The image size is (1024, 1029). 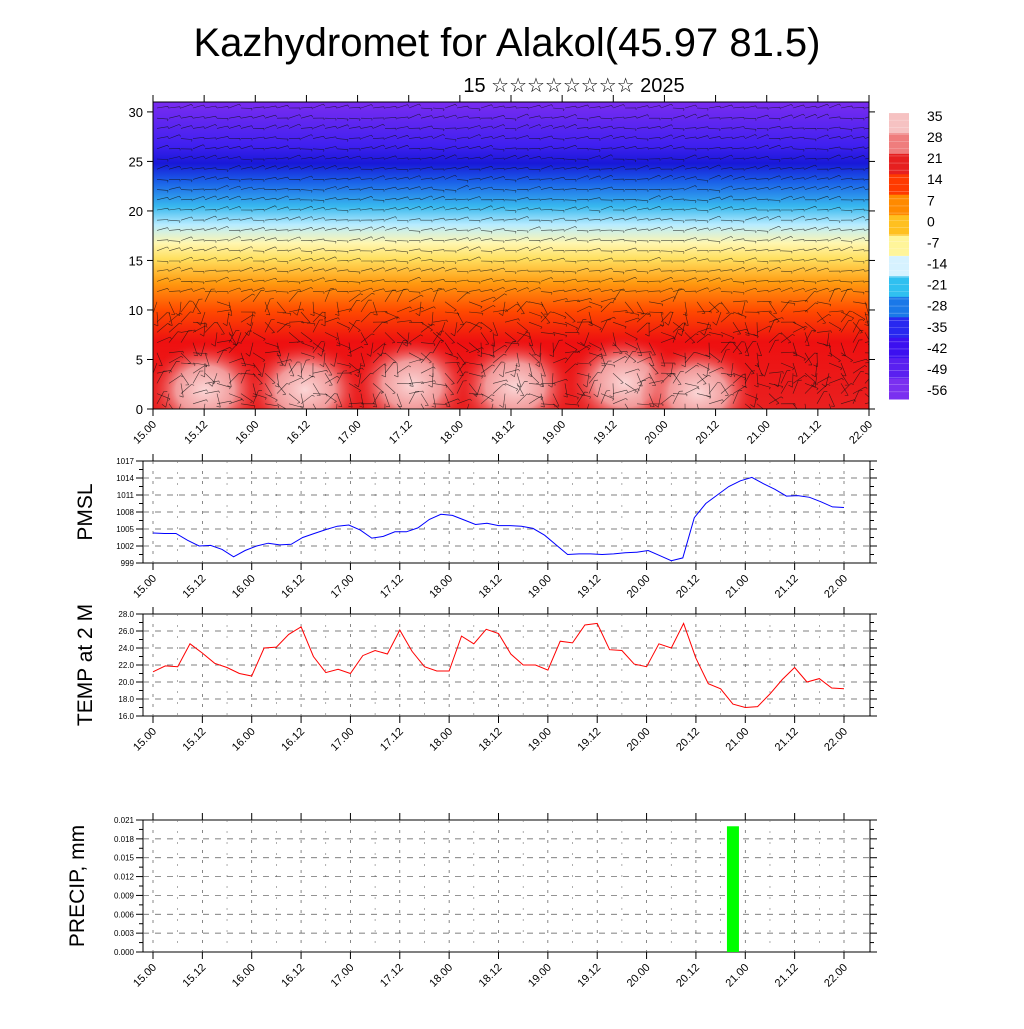 I want to click on colorbar-label: -35, so click(x=937, y=327).